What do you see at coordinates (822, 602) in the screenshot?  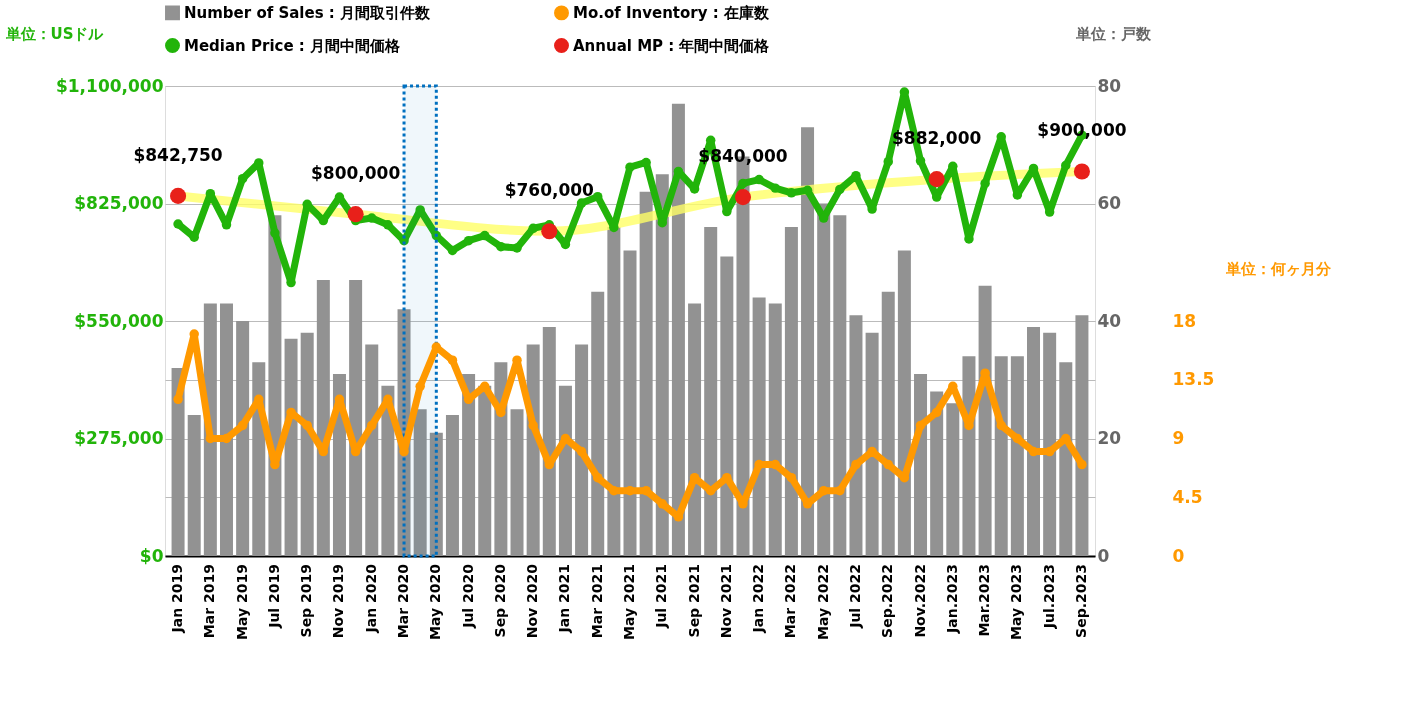 I see `x-tick-label: May 2022` at bounding box center [822, 602].